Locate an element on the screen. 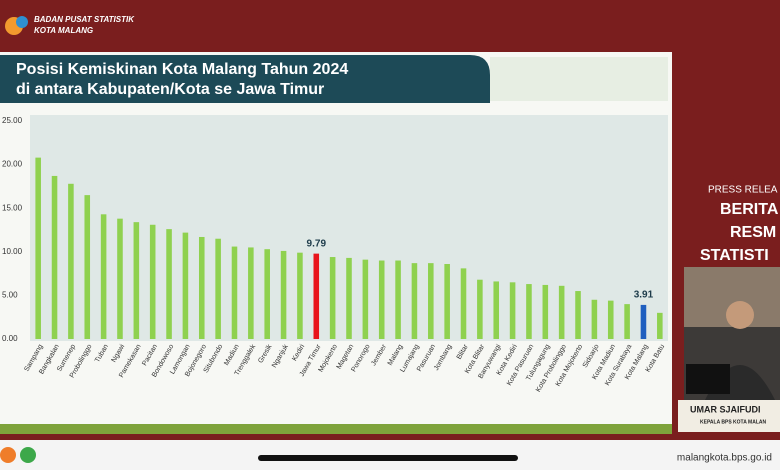  speaker-role: KEPALA BPS KOTA MALAN is located at coordinates (733, 422).